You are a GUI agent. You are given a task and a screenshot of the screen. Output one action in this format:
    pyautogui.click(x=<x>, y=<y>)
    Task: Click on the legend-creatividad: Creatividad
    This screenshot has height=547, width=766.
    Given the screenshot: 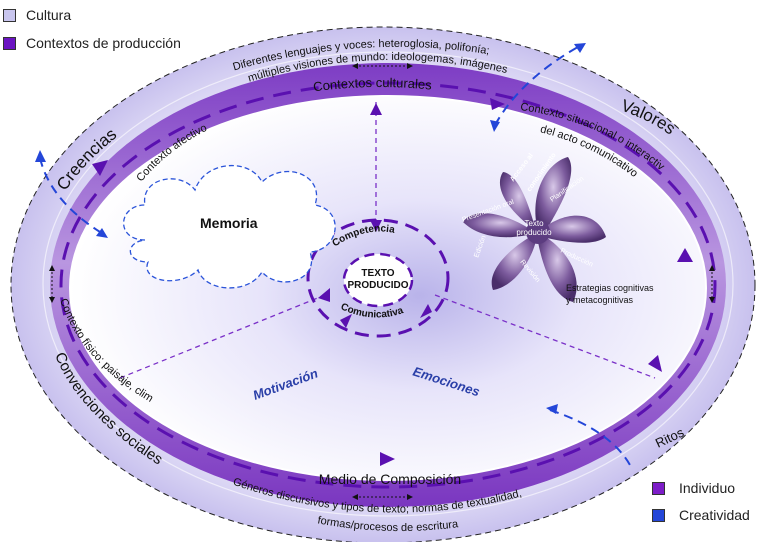 What is the action you would take?
    pyautogui.click(x=701, y=515)
    